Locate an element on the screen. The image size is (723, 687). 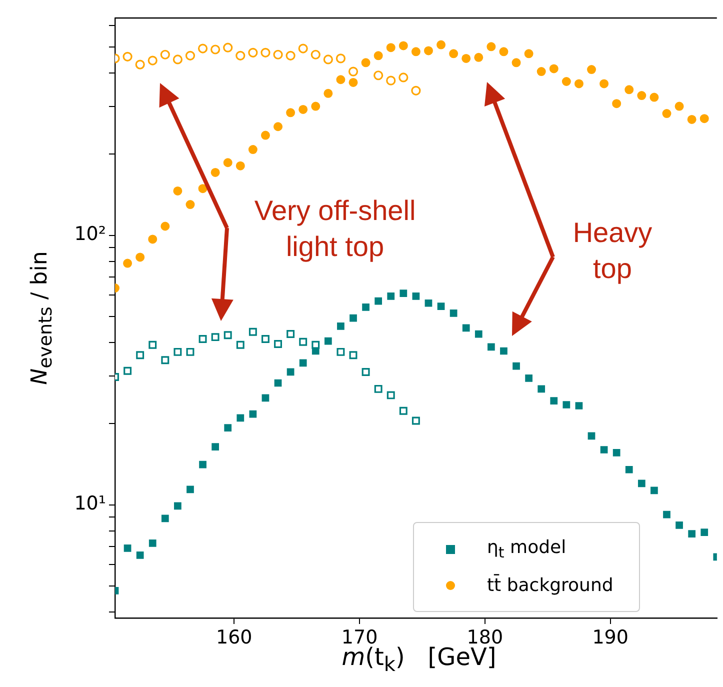
annotation: Very off-shell light top is located at coordinates (335, 229).